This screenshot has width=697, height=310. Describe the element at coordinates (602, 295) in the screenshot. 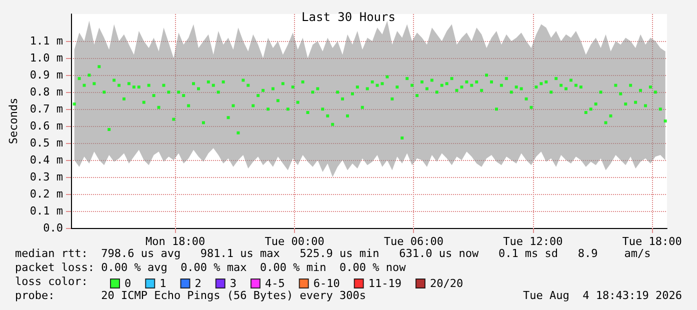

I see `text: Tue Aug 4 18:43:19 2026` at that location.